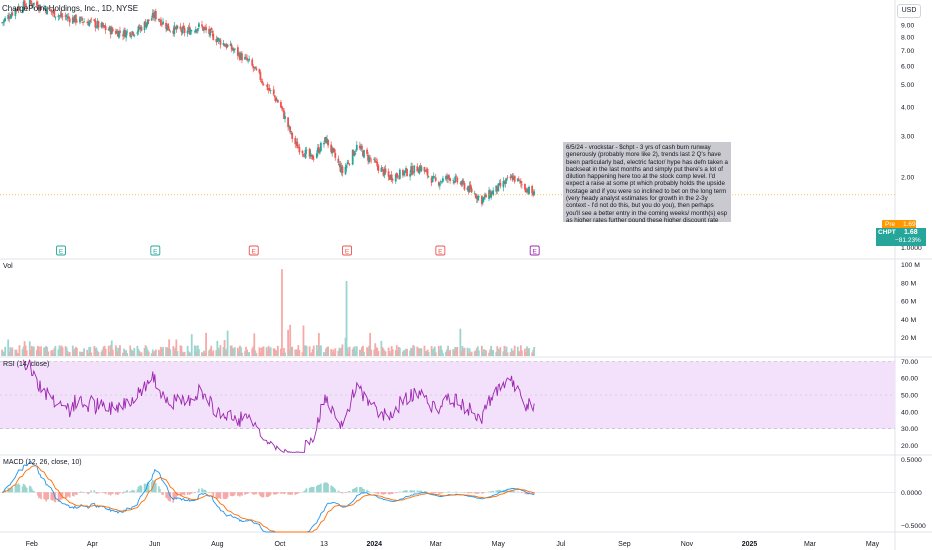  Describe the element at coordinates (909, 11) in the screenshot. I see `currency-button: USD` at that location.